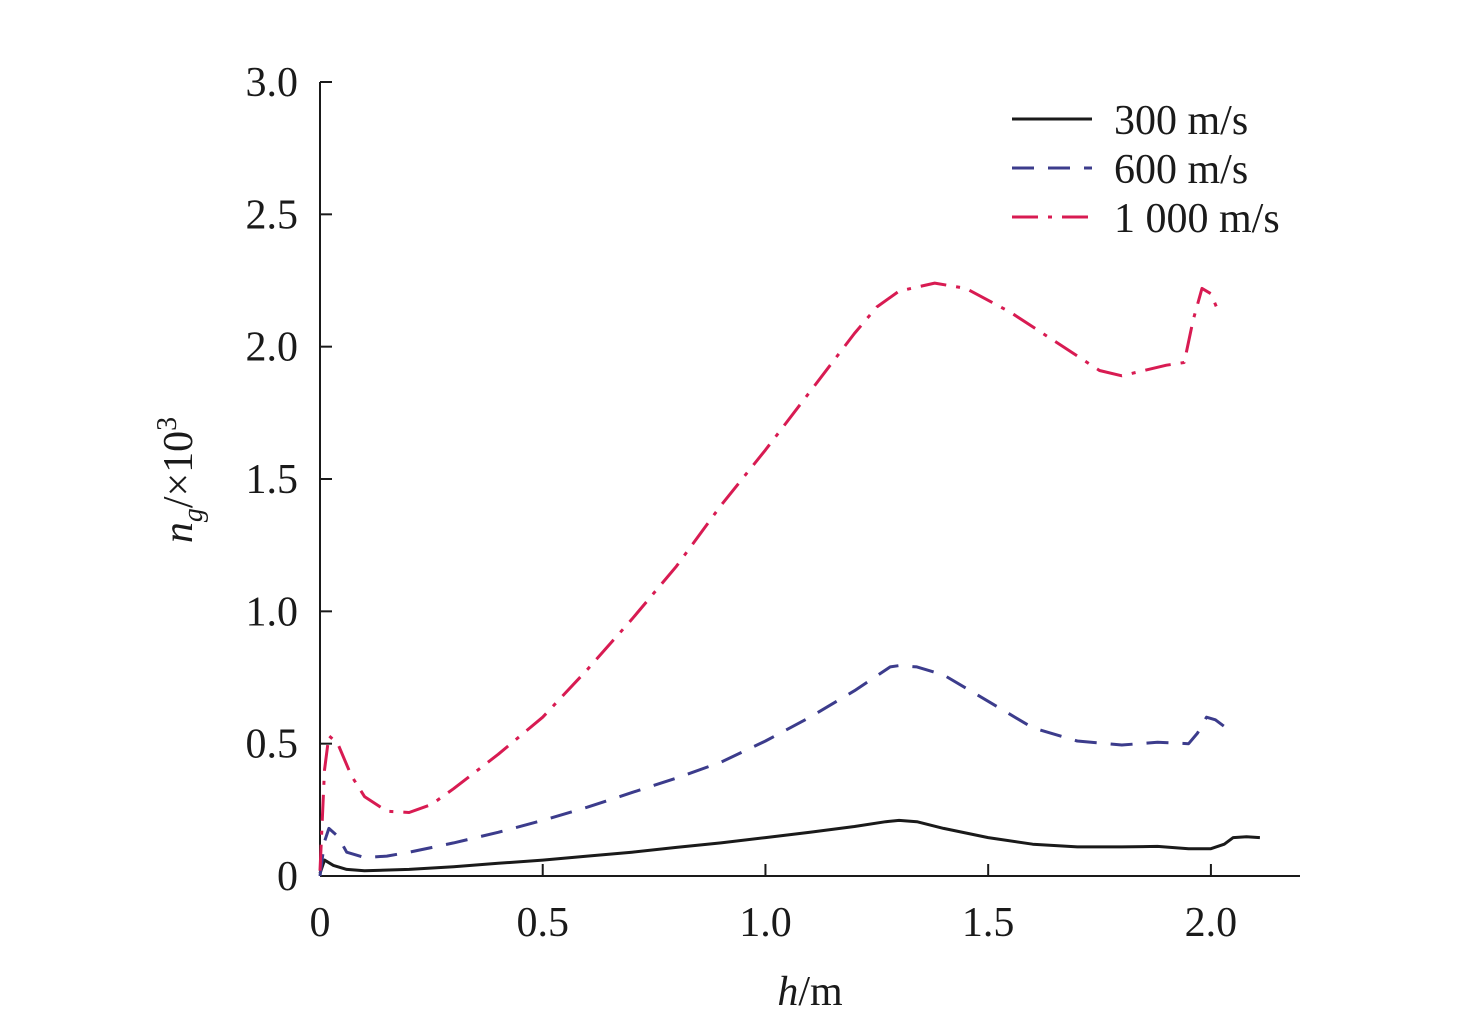 Image resolution: width=1476 pixels, height=1024 pixels. What do you see at coordinates (820, 992) in the screenshot?
I see `x-axis-title-unit: /m` at bounding box center [820, 992].